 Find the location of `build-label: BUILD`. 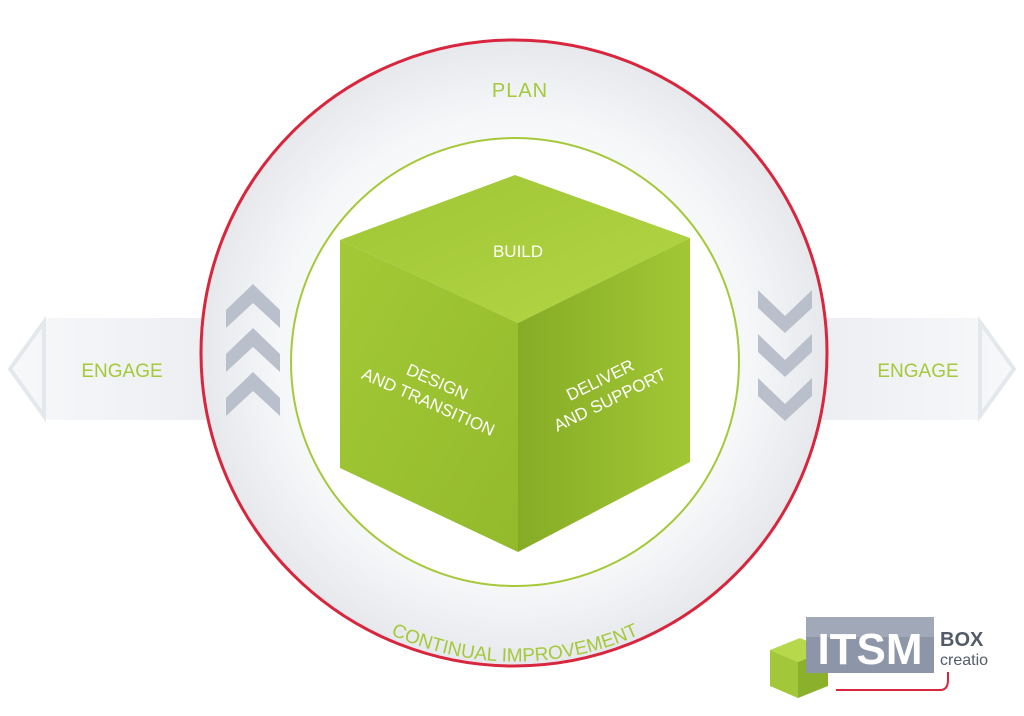

build-label: BUILD is located at coordinates (518, 251).